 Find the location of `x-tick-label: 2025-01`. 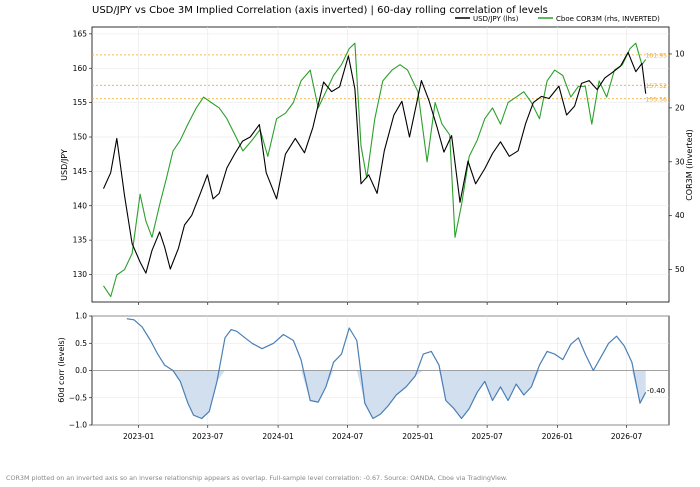

x-tick-label: 2025-01 is located at coordinates (418, 436).